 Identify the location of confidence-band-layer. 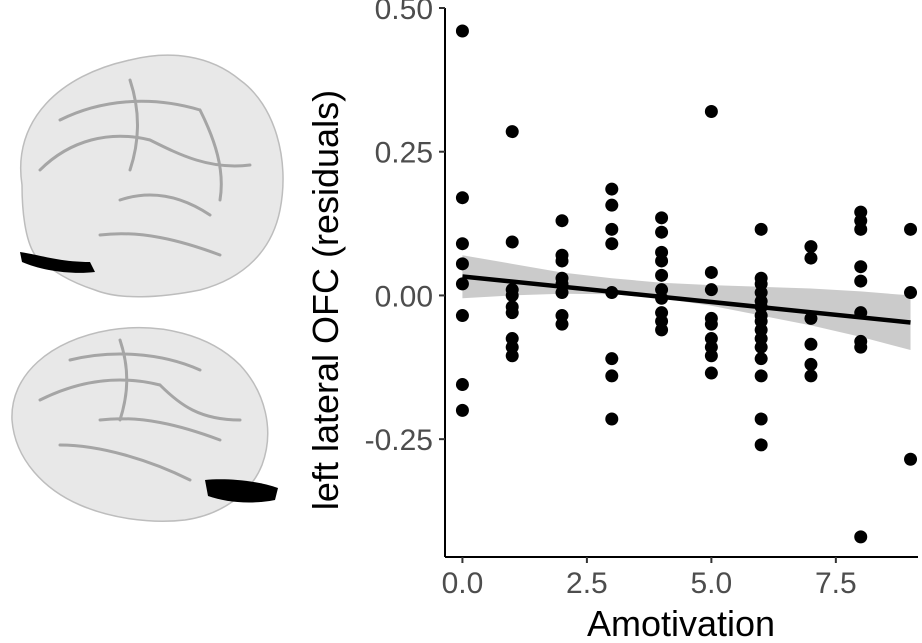
(686, 303).